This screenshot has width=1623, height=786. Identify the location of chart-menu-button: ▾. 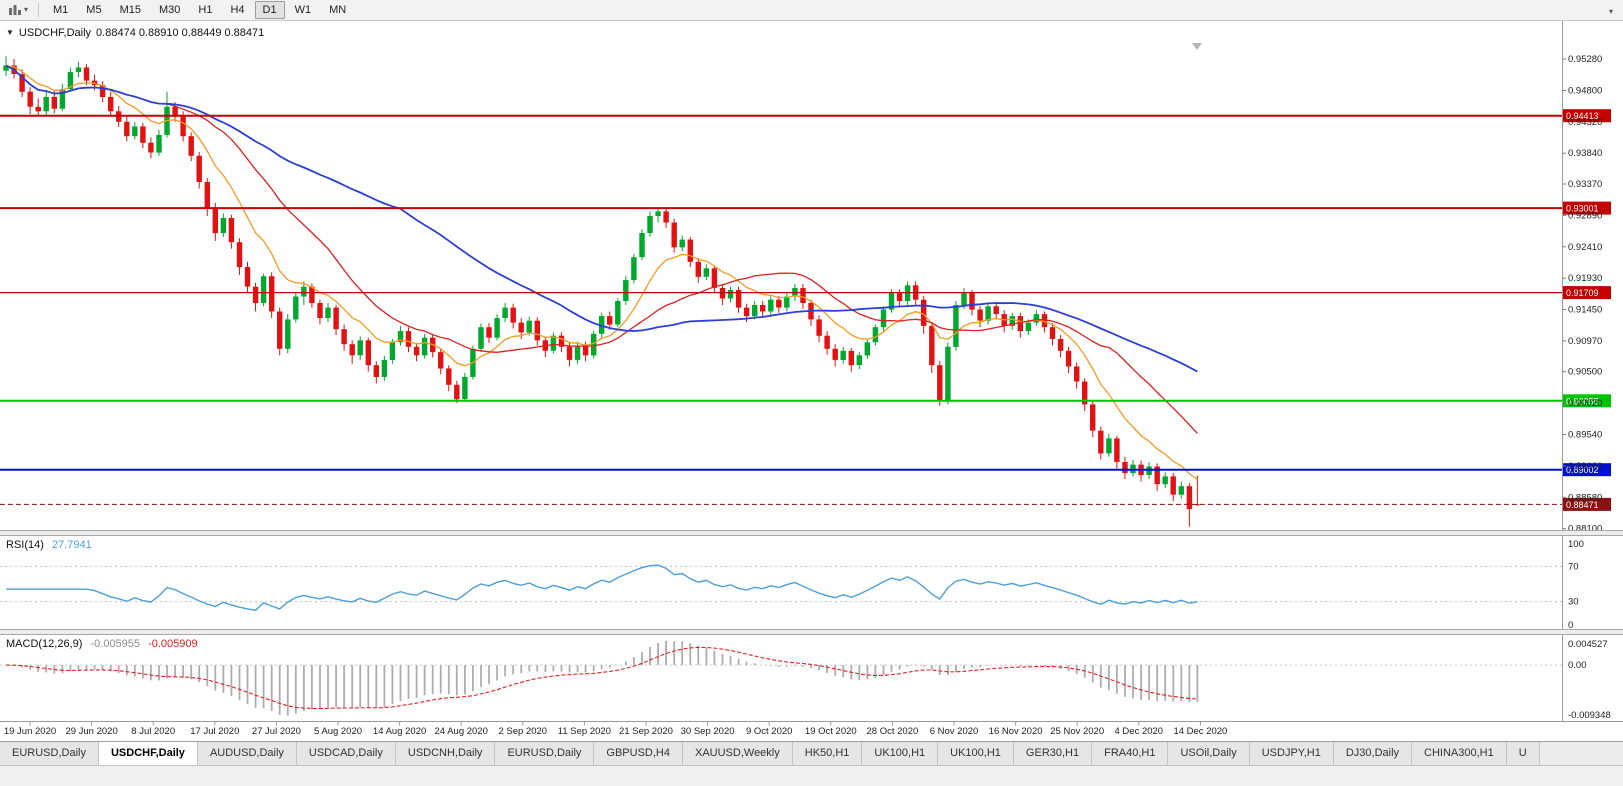
(18, 10).